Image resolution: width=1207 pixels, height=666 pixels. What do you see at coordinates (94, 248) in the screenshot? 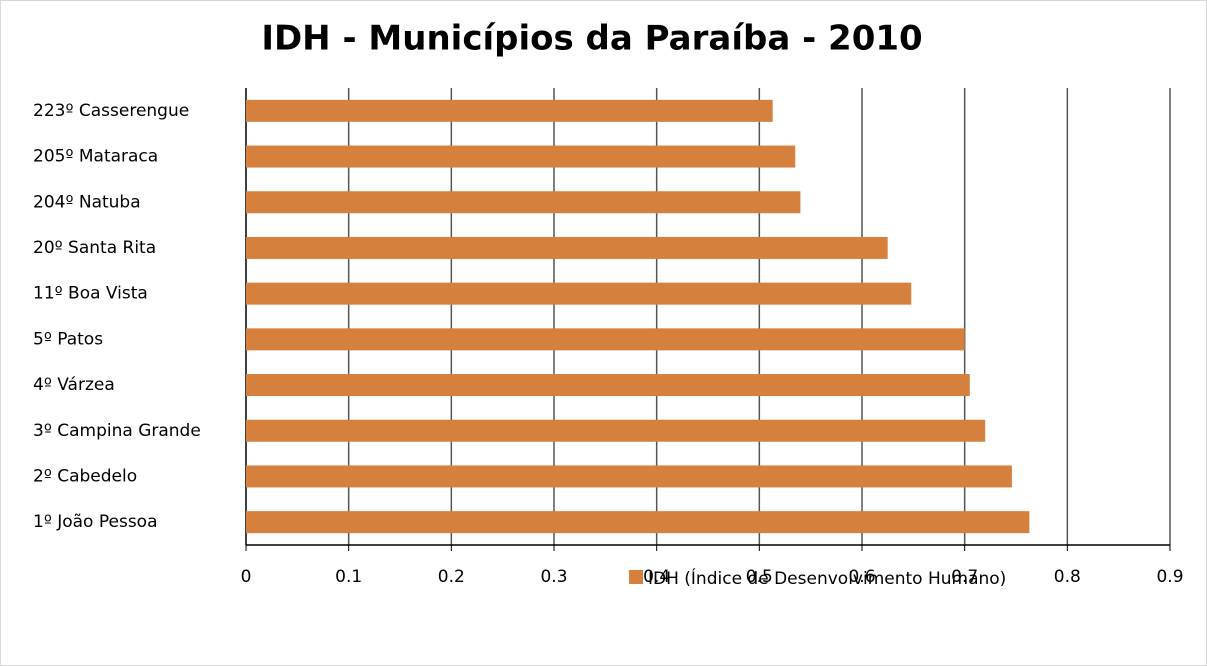
I see `y-tick-label: 20º Santa Rita` at bounding box center [94, 248].